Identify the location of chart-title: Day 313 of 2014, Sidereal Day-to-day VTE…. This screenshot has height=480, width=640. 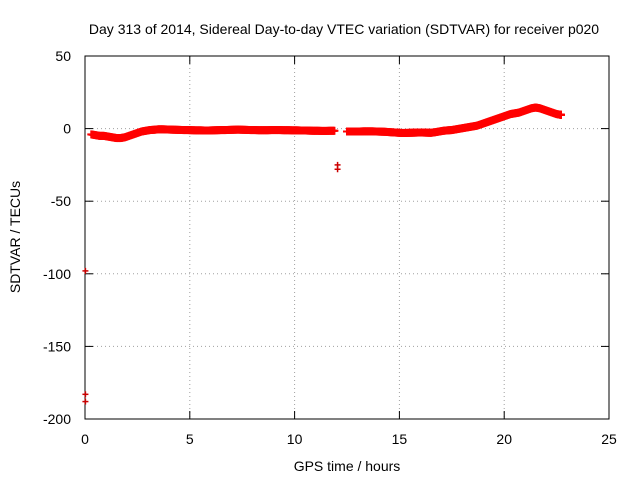
(344, 29).